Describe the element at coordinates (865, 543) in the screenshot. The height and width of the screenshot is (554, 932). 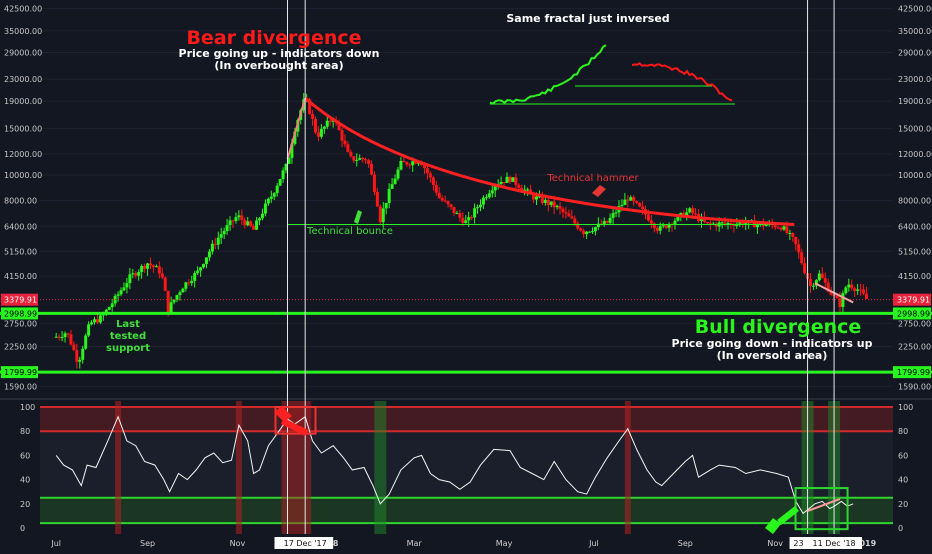
I see `time-axis-label: 2019` at that location.